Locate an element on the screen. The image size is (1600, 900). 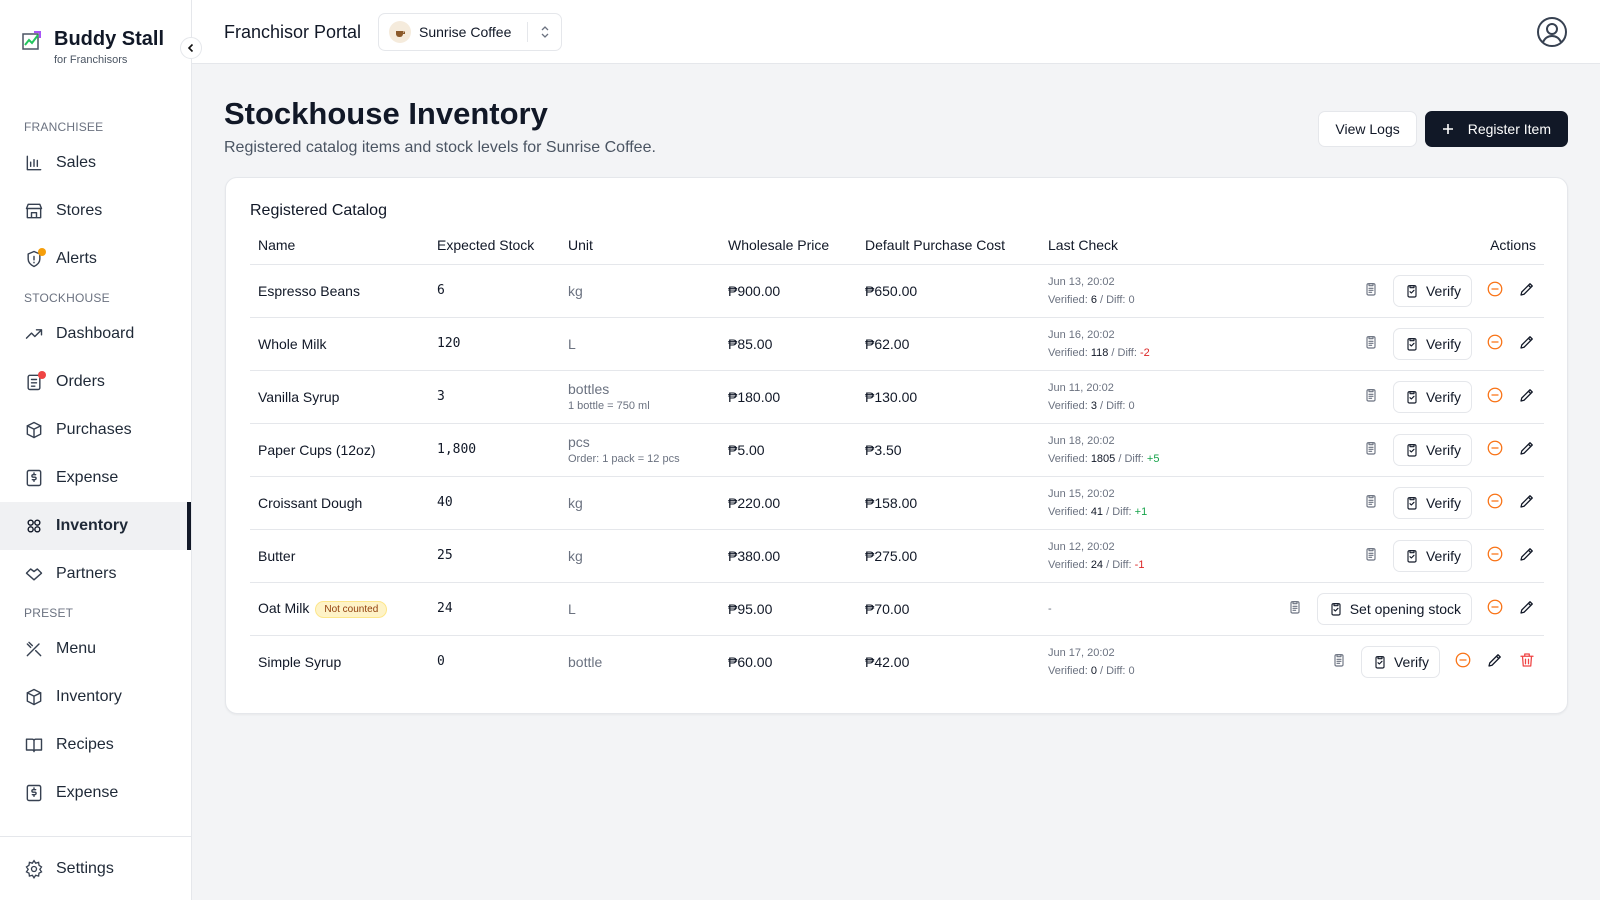
unit: kg is located at coordinates (575, 502).